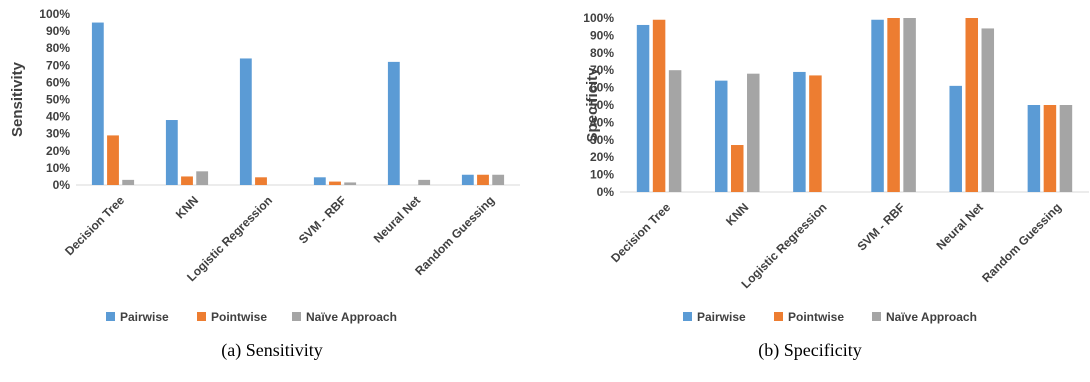  Describe the element at coordinates (809, 350) in the screenshot. I see `figure-caption: (b) Specificity` at that location.